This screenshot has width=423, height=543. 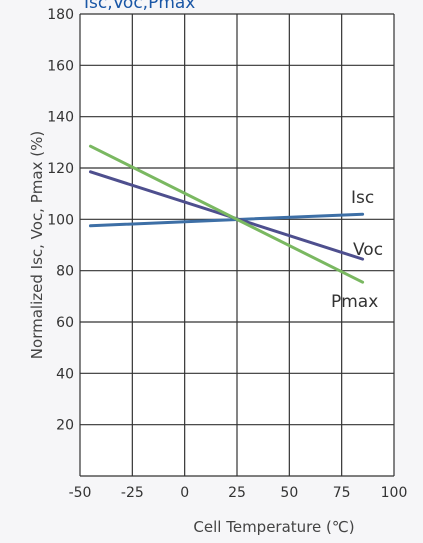 What do you see at coordinates (289, 493) in the screenshot?
I see `x-tick-label: 50` at bounding box center [289, 493].